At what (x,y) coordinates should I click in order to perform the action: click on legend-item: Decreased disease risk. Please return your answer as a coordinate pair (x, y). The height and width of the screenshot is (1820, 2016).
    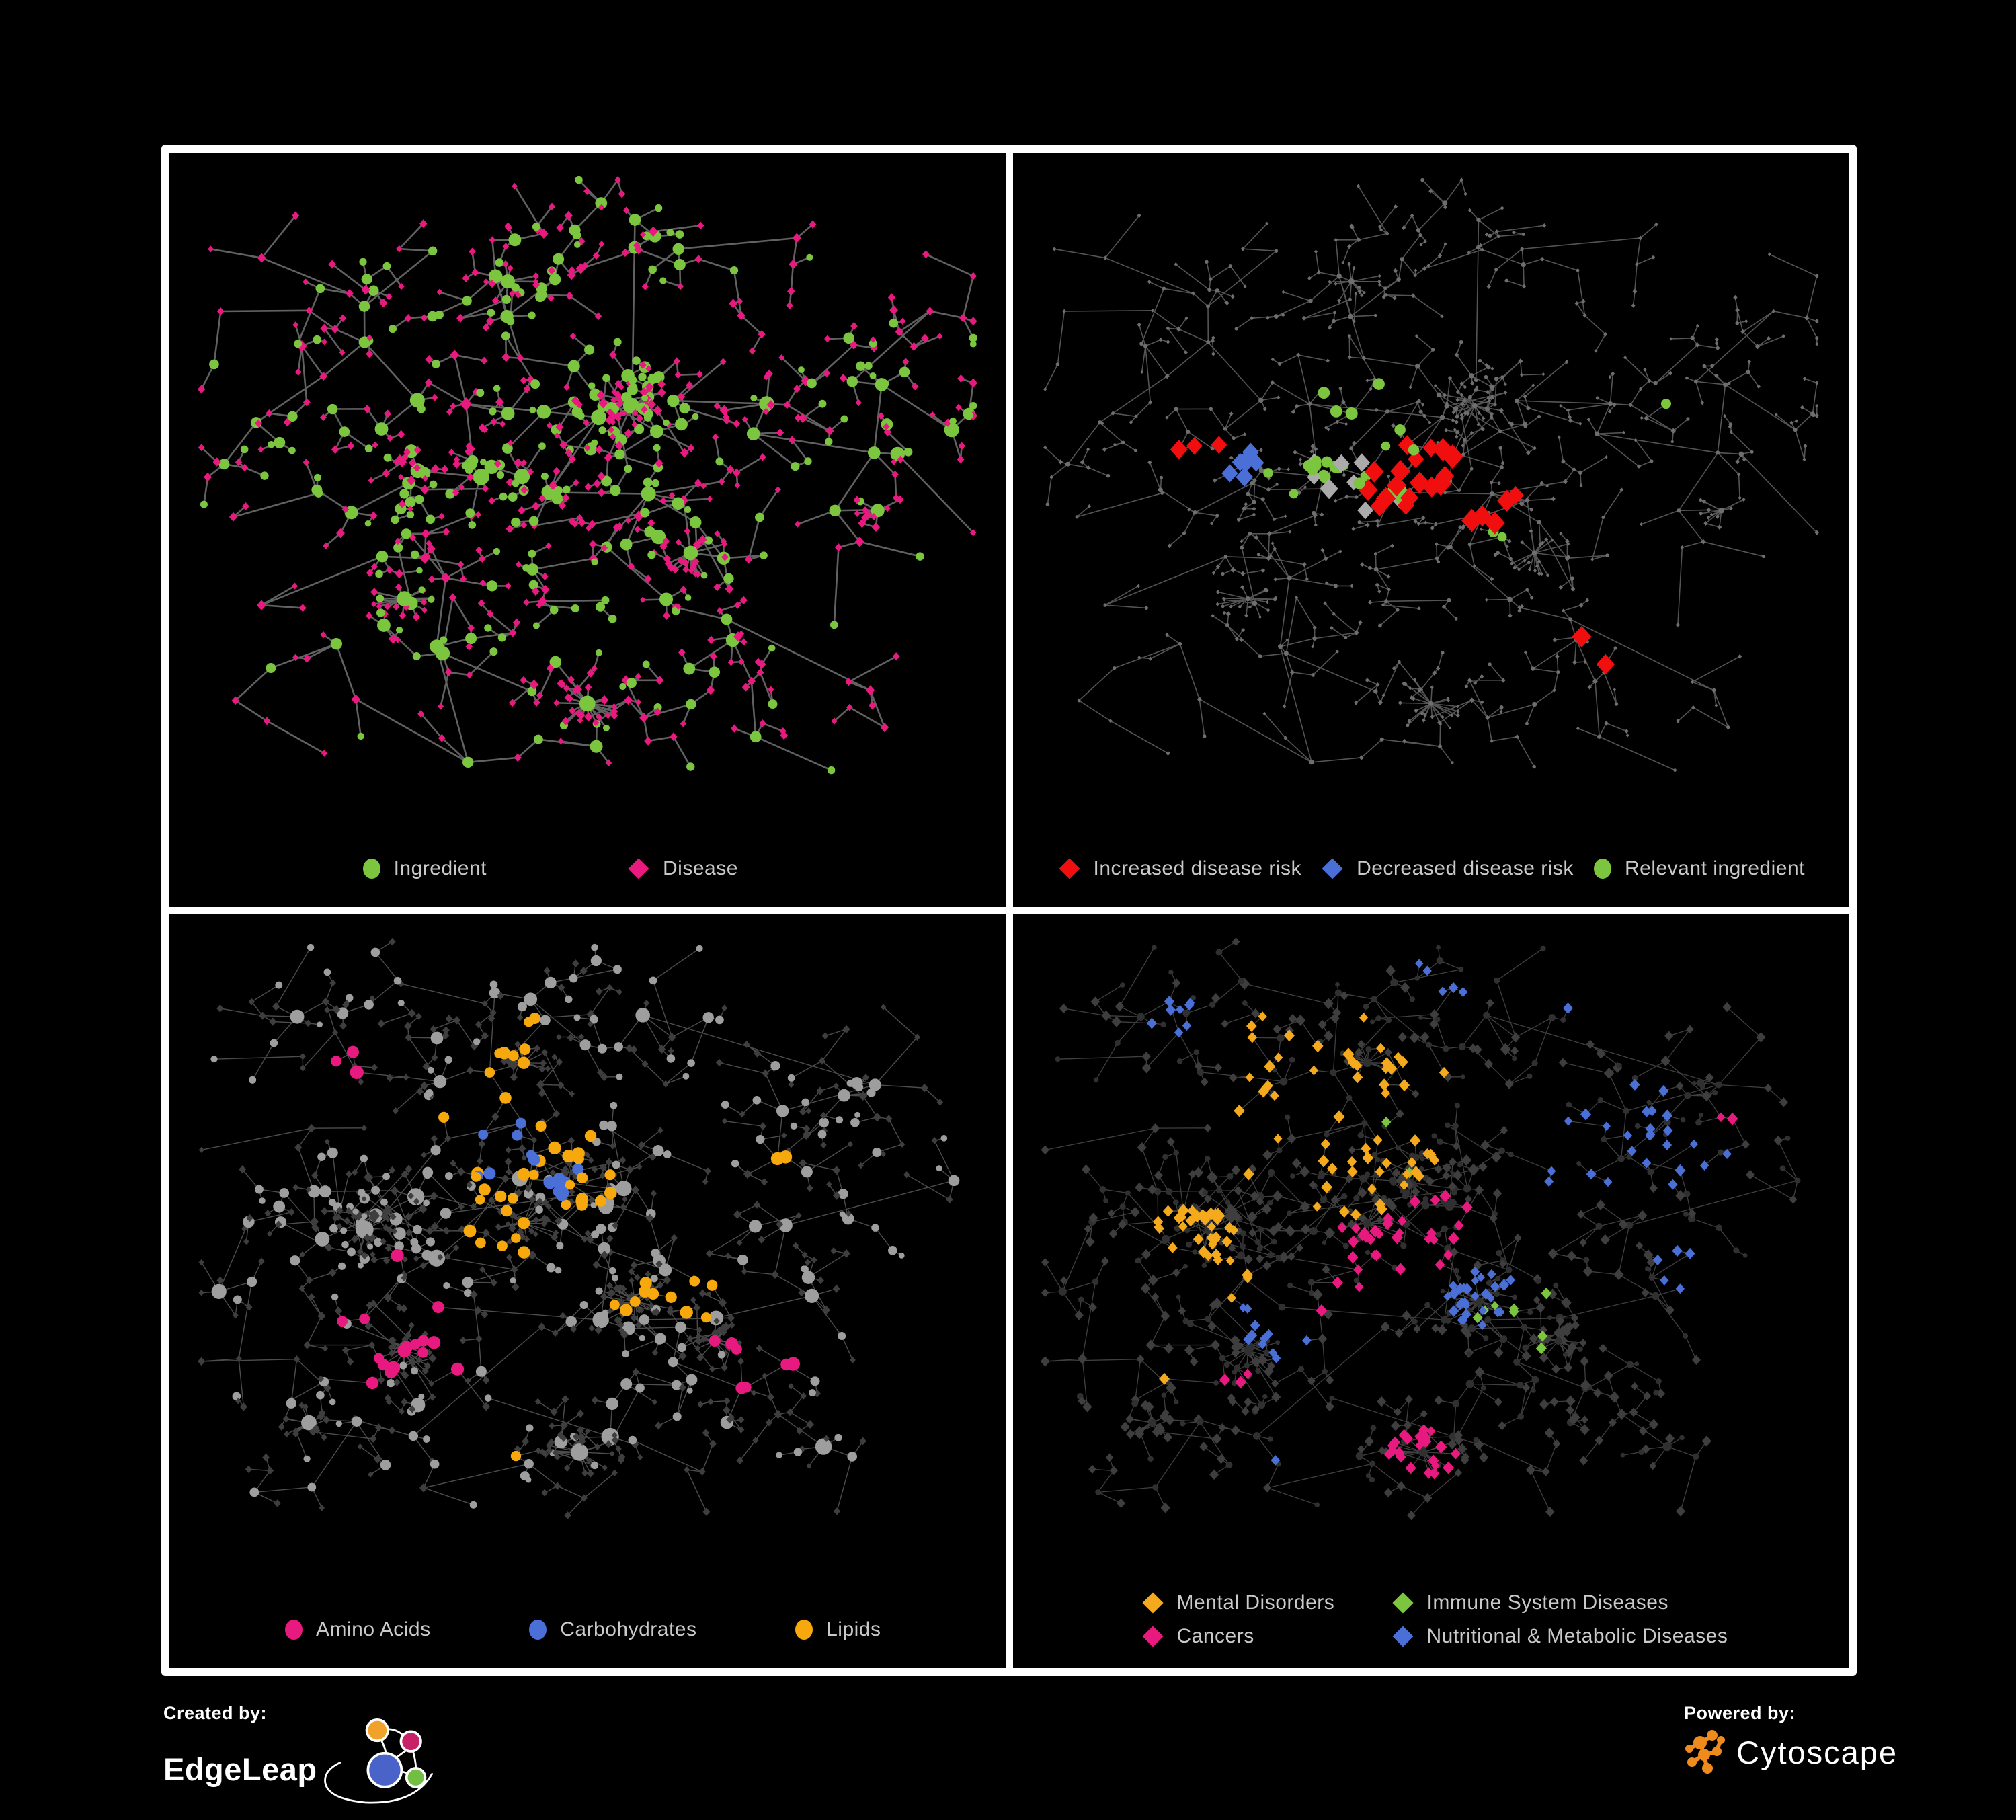
    Looking at the image, I should click on (1448, 868).